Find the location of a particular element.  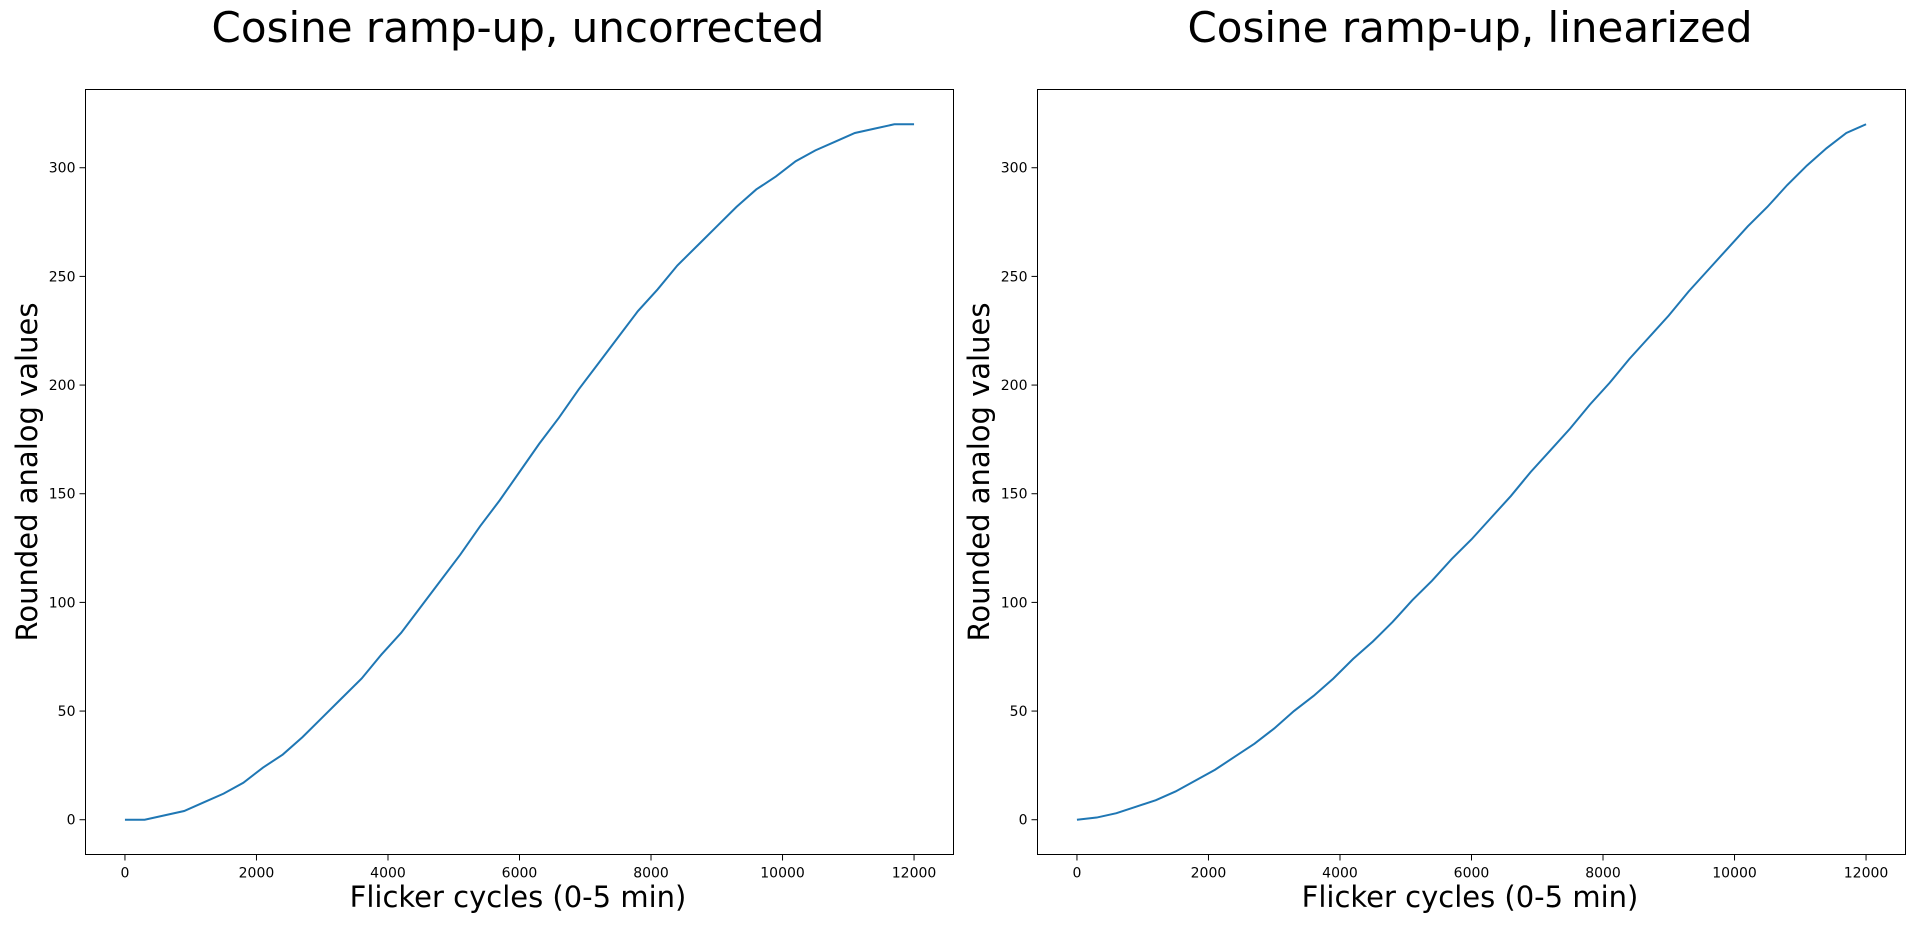

right-x-tick-label: 2000 is located at coordinates (1209, 874).